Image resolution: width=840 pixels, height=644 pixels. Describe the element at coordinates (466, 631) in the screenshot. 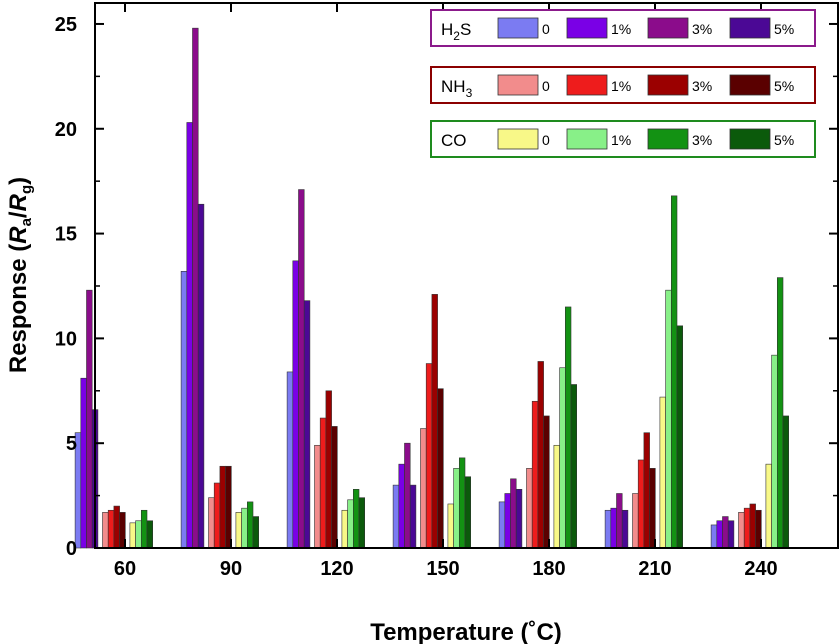

I see `x-axis-title: Temperature (˚C)` at that location.